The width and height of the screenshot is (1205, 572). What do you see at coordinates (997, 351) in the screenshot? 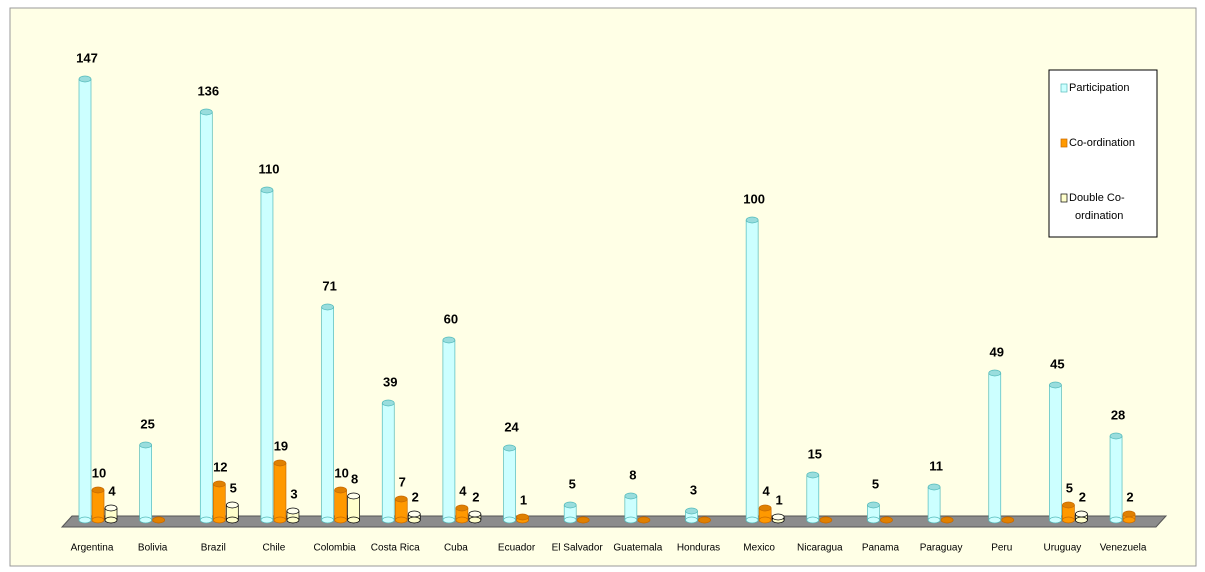
I see `data-label: 49` at bounding box center [997, 351].